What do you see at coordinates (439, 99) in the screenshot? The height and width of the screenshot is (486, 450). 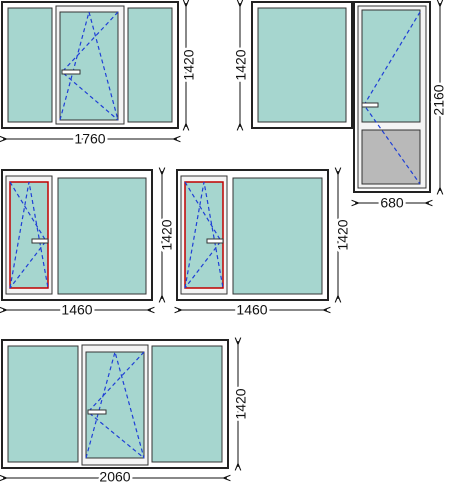 I see `height-label: 2160` at bounding box center [439, 99].